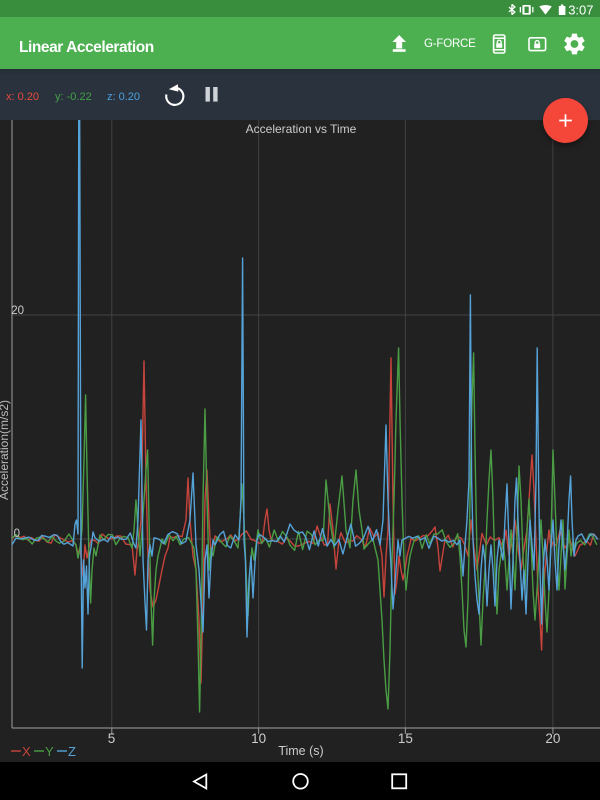  Describe the element at coordinates (301, 129) in the screenshot. I see `svg-text: Acceleration vs Time` at that location.